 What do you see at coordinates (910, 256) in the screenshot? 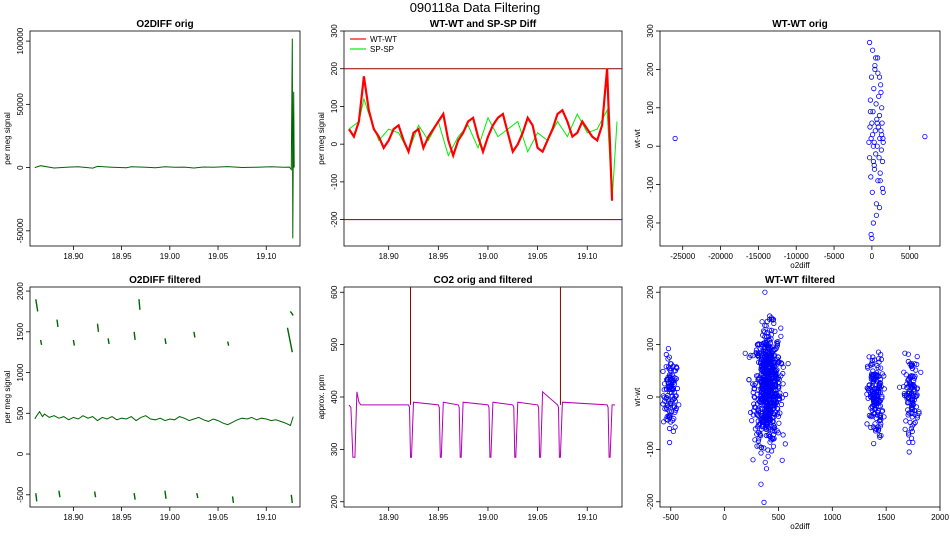
I see `x-tick-label: 5000` at bounding box center [910, 256].